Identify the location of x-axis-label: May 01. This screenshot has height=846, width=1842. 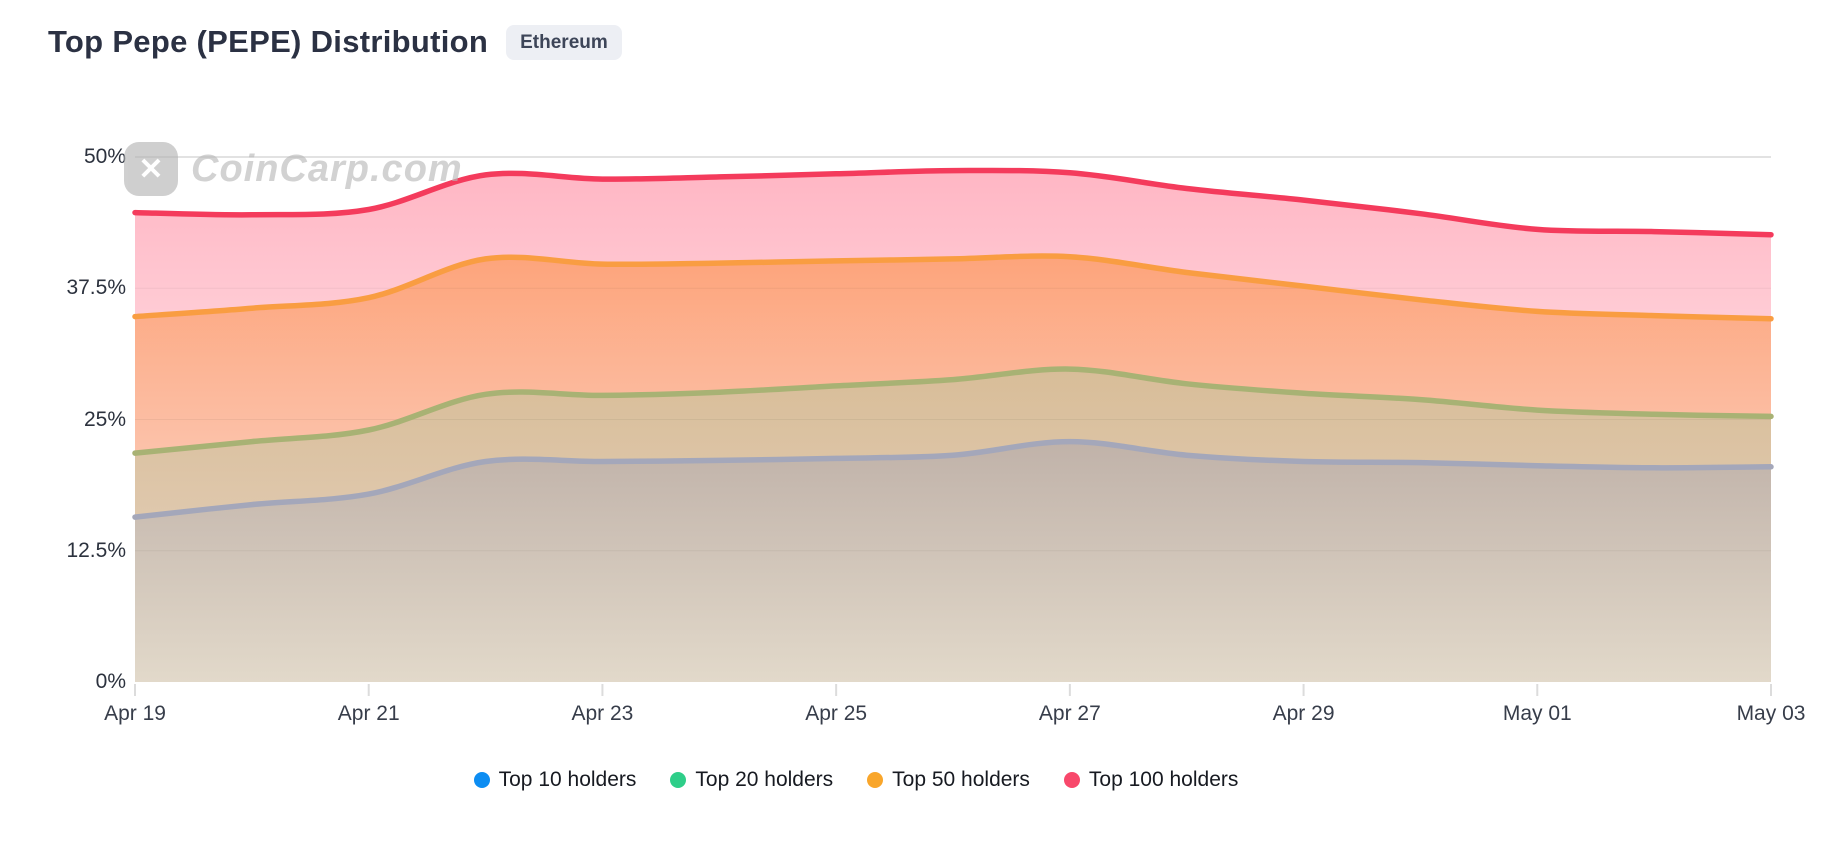
(1537, 713).